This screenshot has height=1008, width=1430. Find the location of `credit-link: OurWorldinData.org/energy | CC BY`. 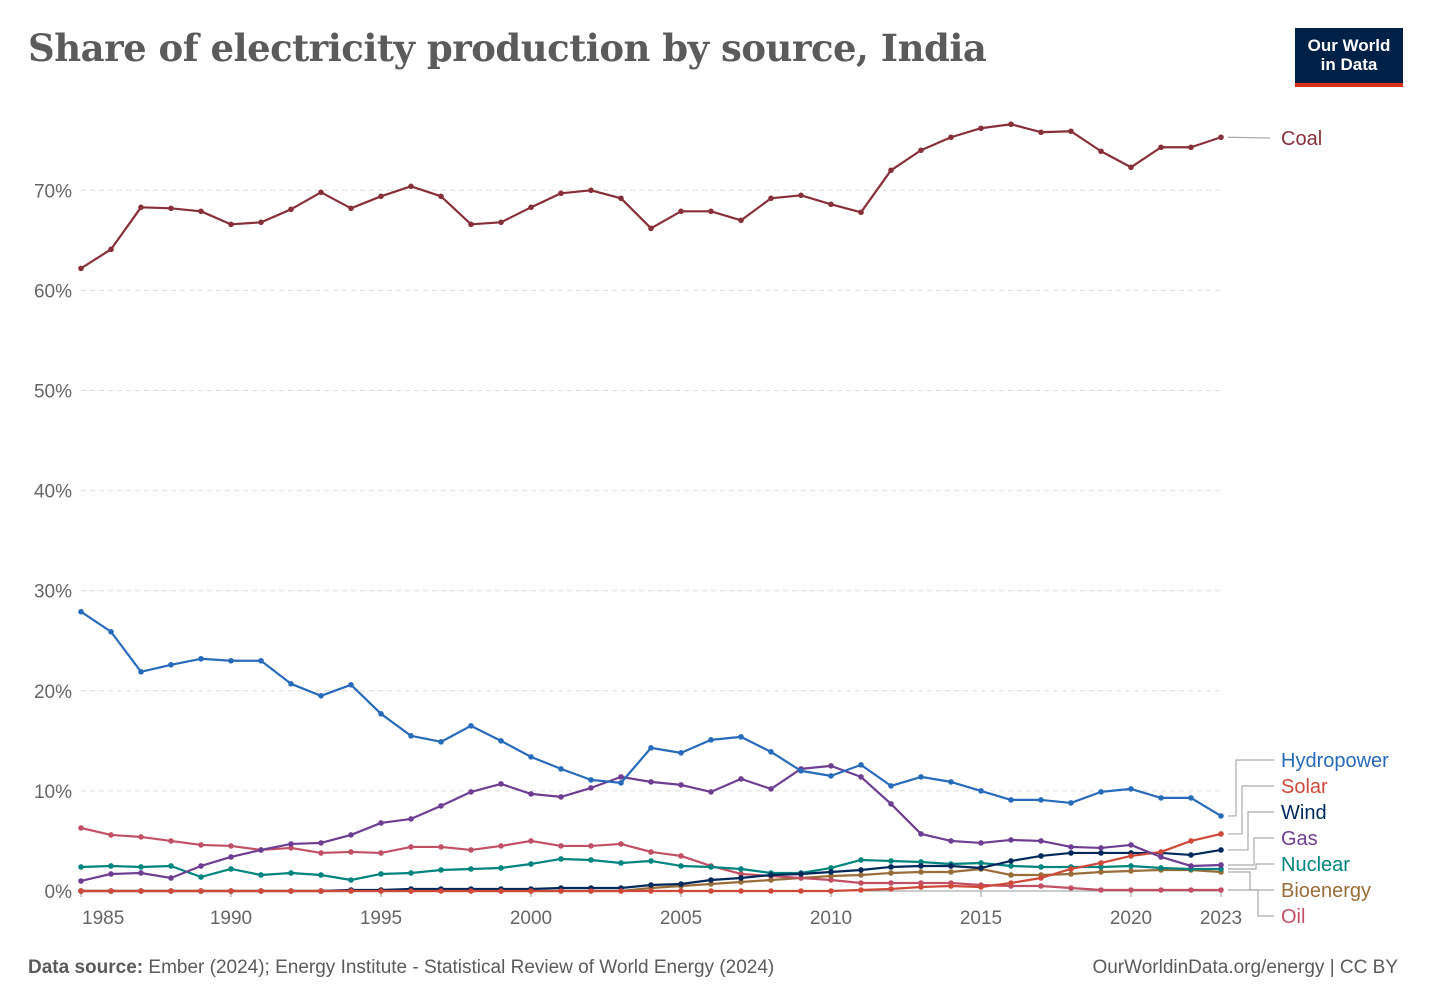

credit-link: OurWorldinData.org/energy | CC BY is located at coordinates (1245, 967).